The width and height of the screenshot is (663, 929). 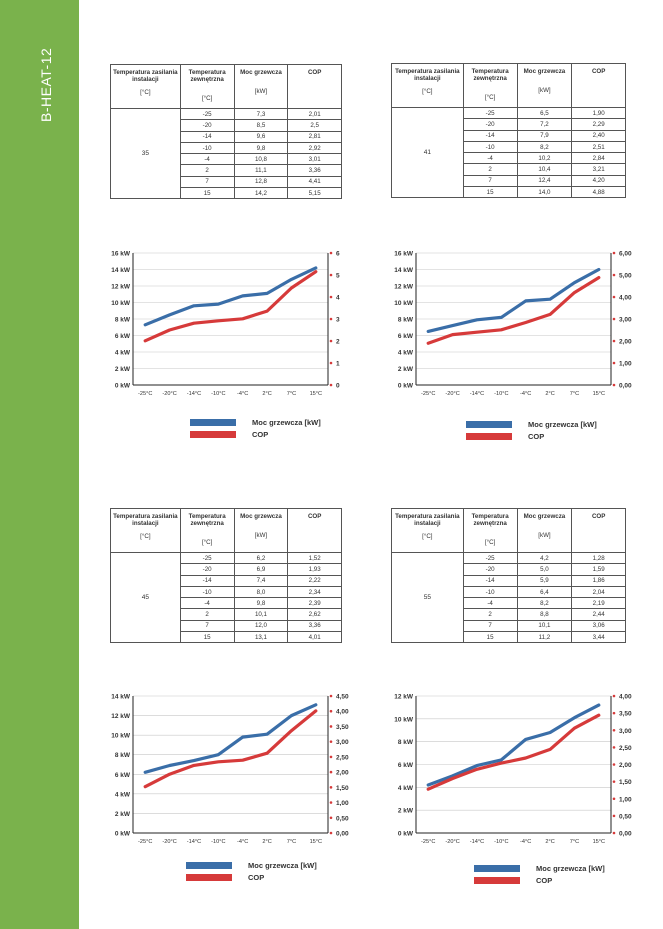 I want to click on table-row: 2 8,8 2,44, so click(x=509, y=614).